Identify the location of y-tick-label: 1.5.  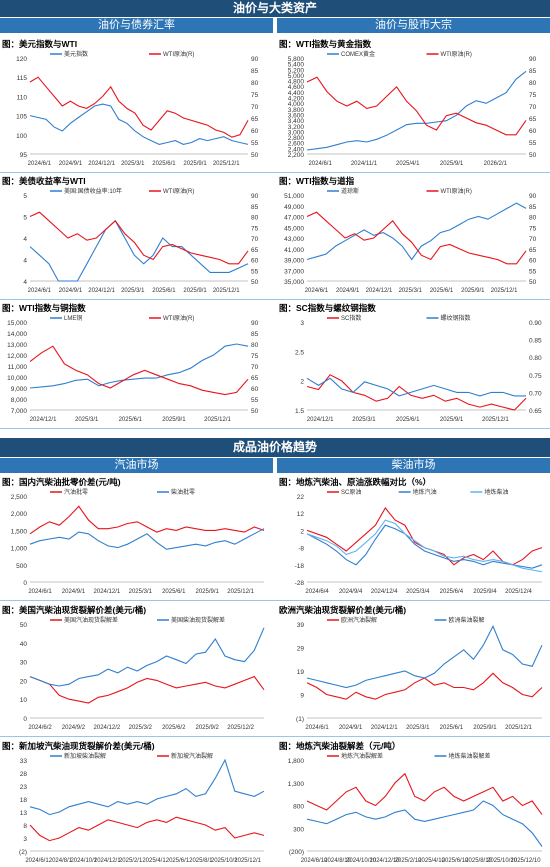
(299, 411).